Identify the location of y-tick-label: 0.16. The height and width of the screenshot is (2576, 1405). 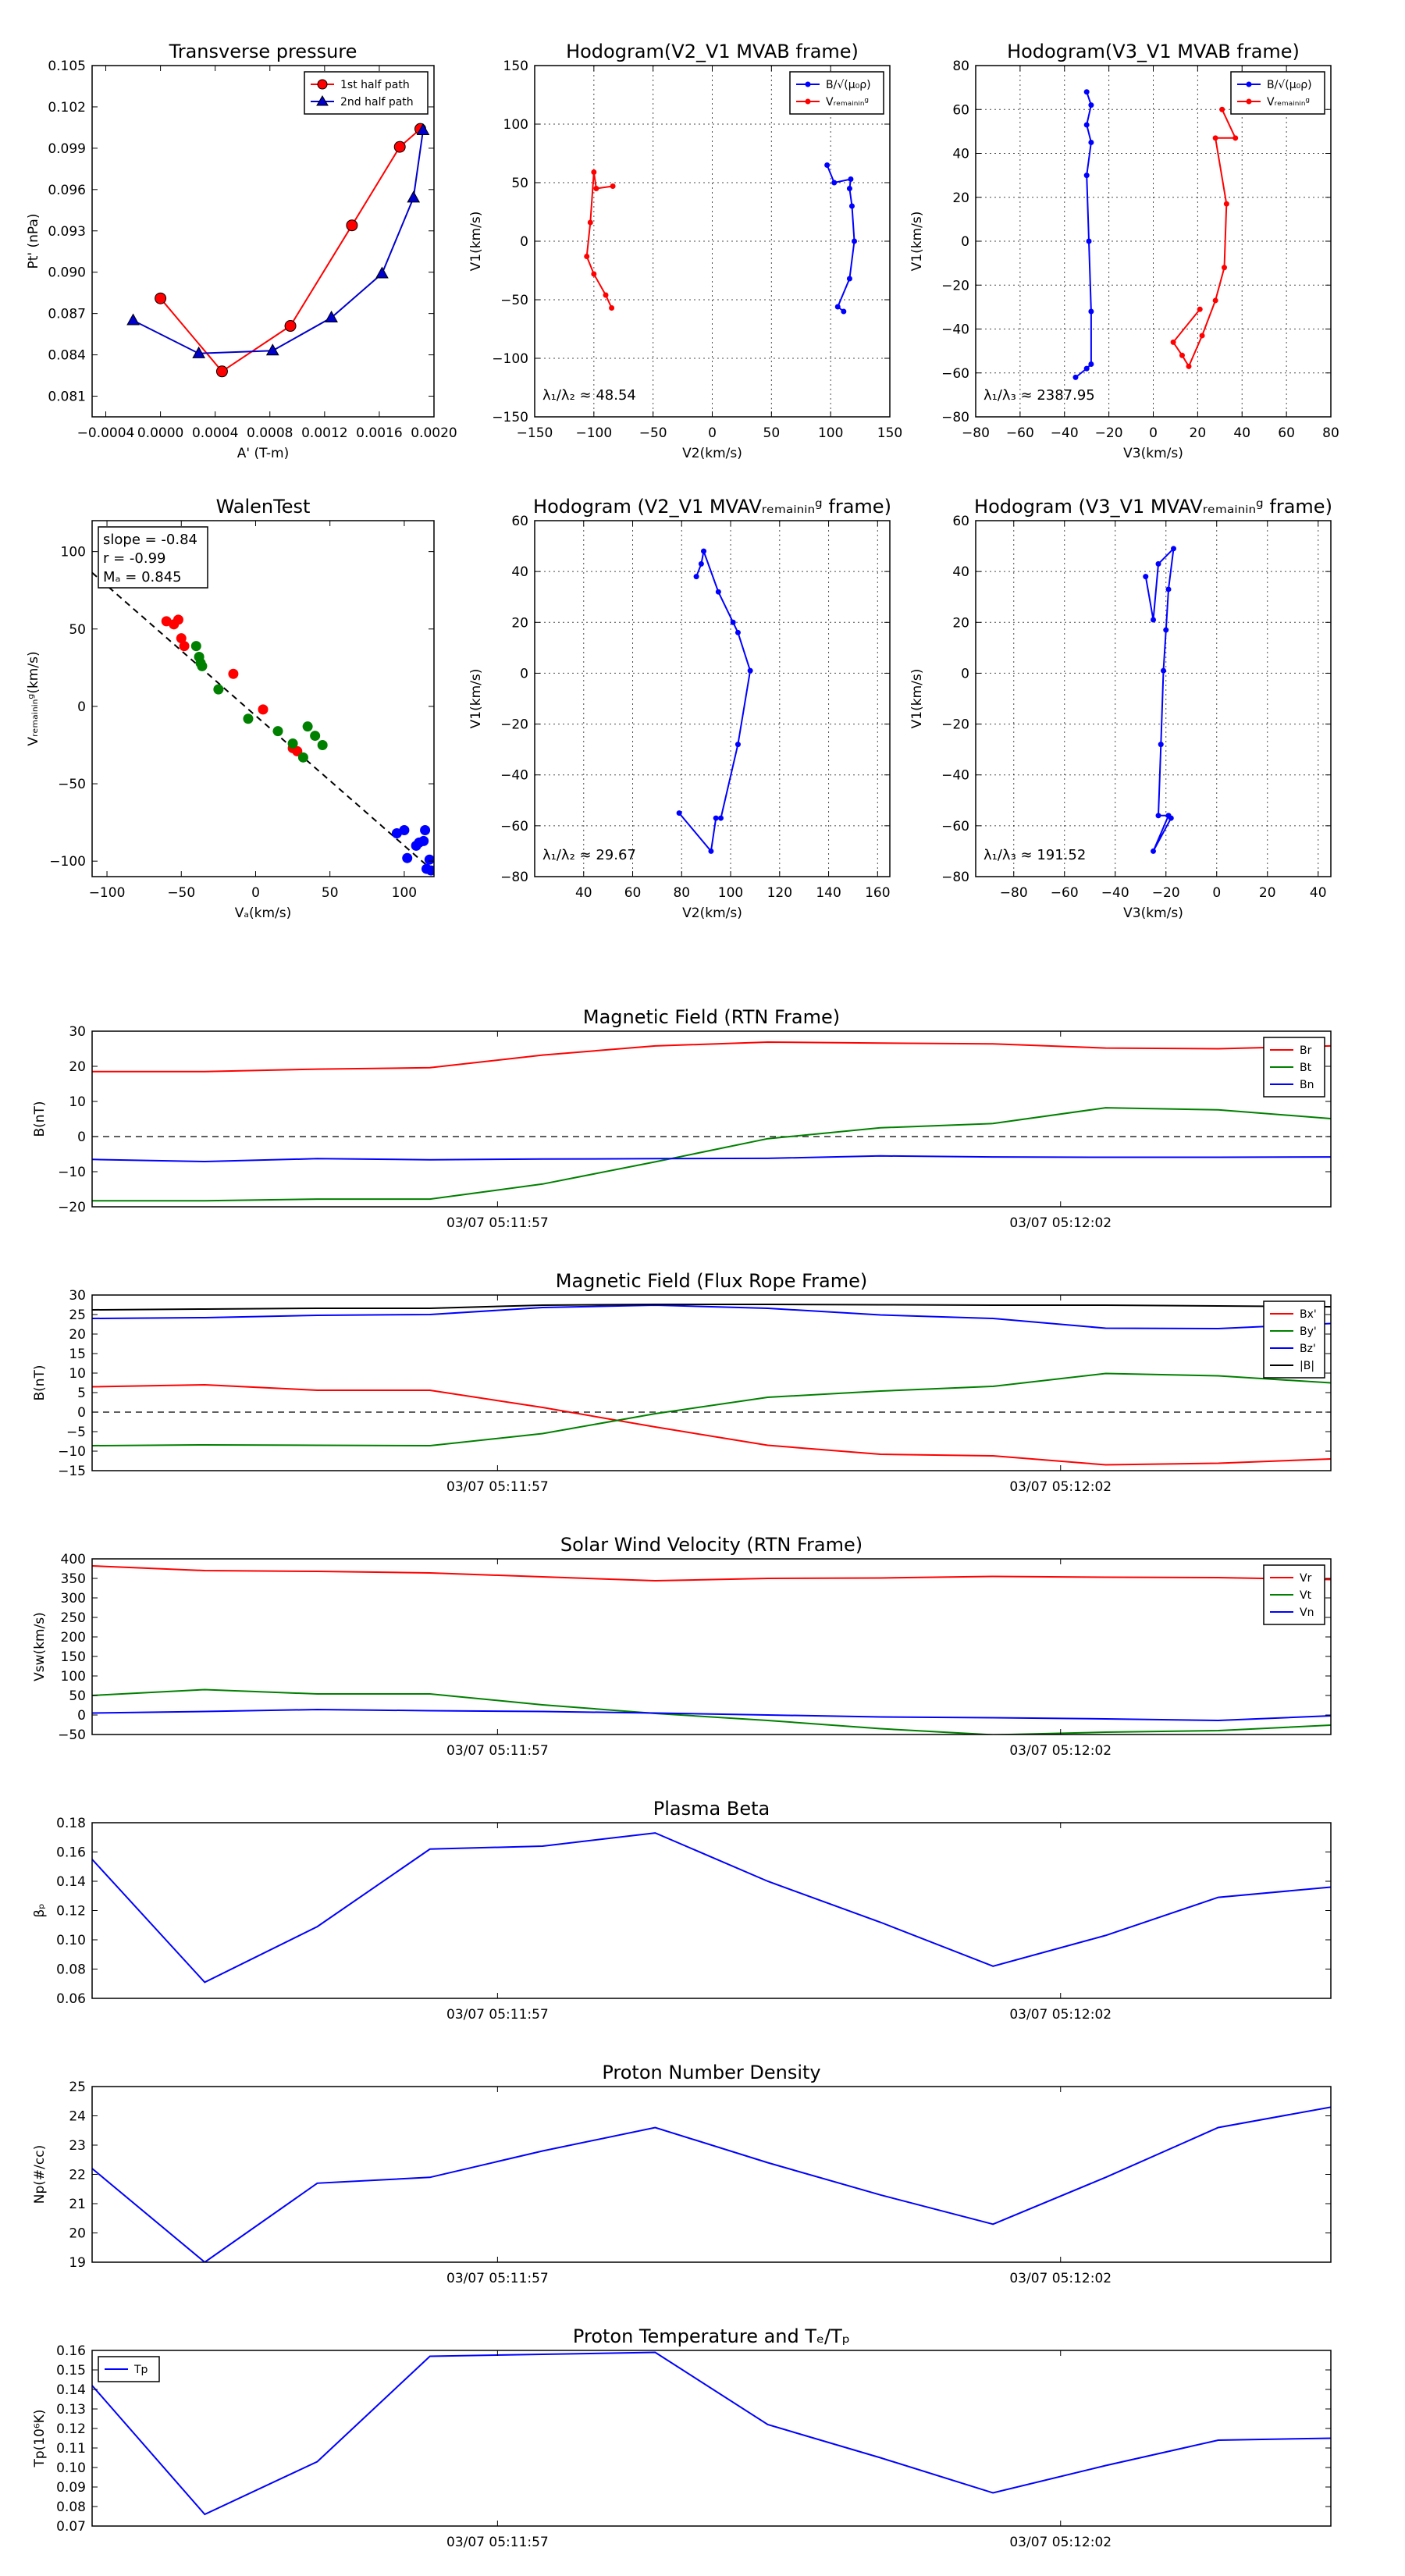
(71, 1853).